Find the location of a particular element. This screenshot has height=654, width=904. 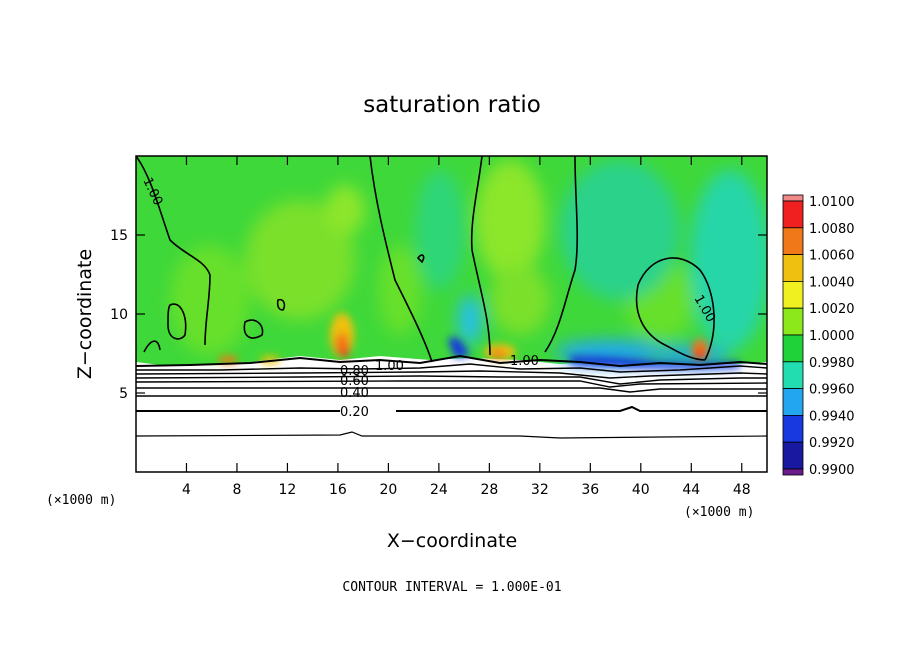

contour-100-c is located at coordinates (480, 256).